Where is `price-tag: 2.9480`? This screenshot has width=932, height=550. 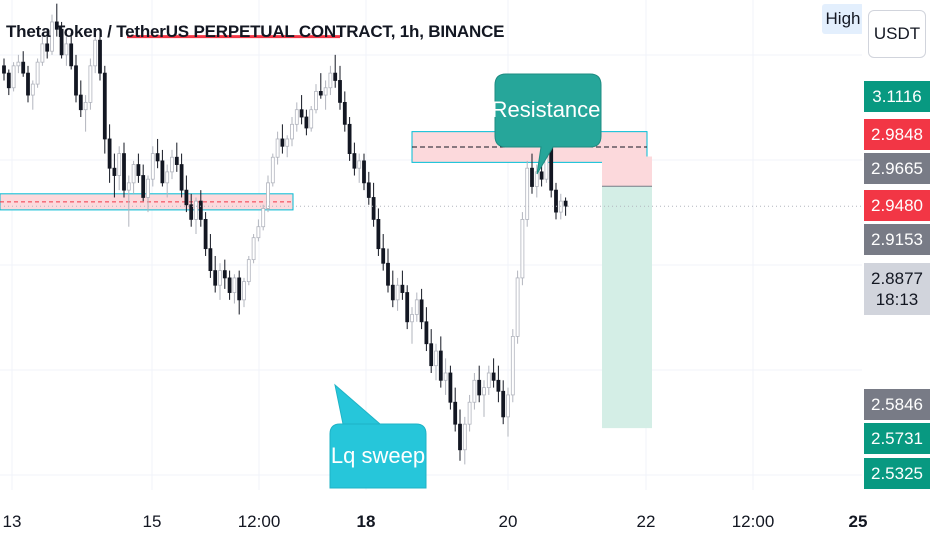
price-tag: 2.9480 is located at coordinates (897, 205).